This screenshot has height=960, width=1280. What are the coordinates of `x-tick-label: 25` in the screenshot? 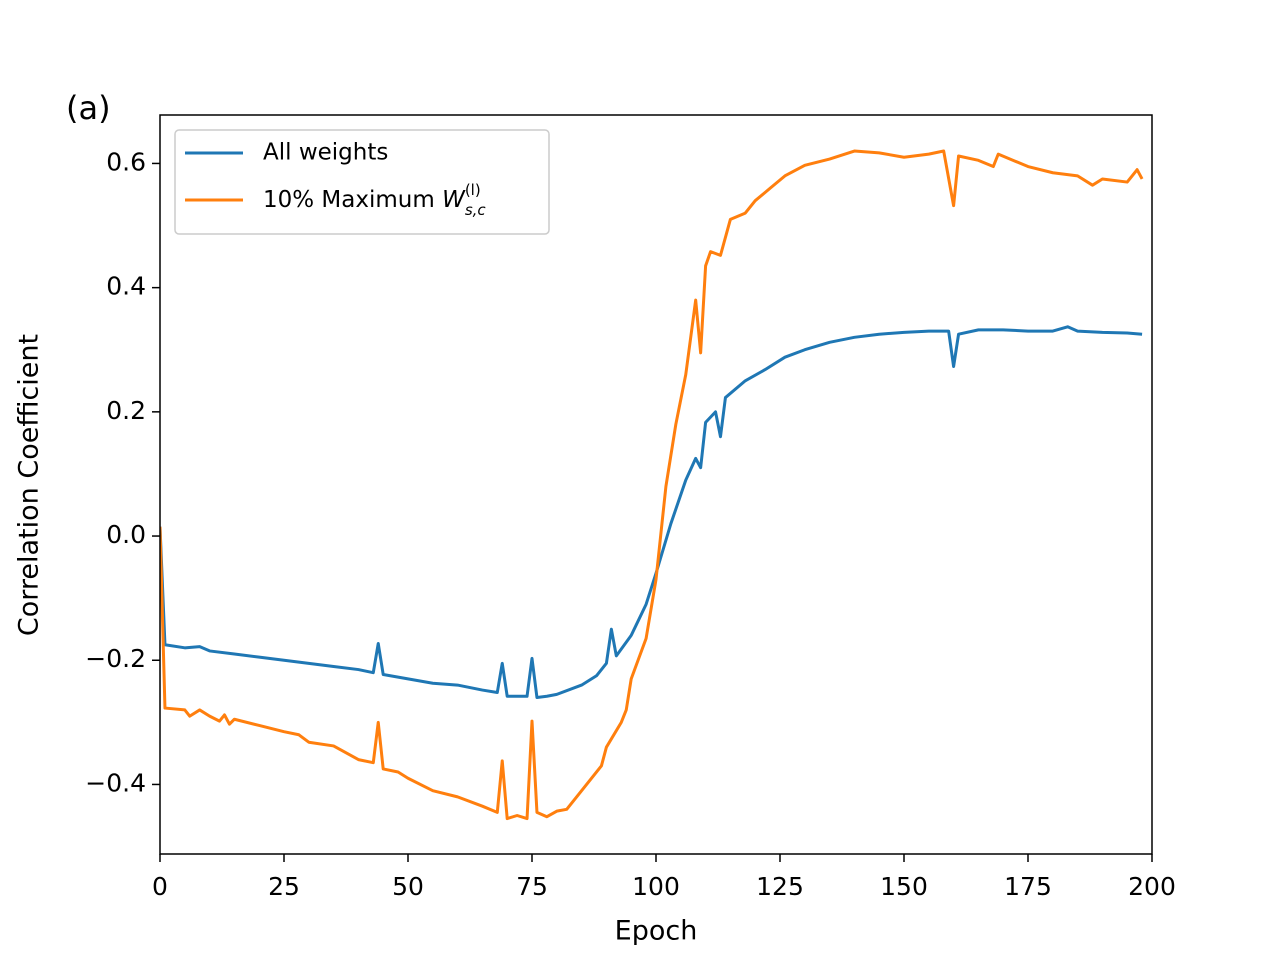 It's located at (284, 886).